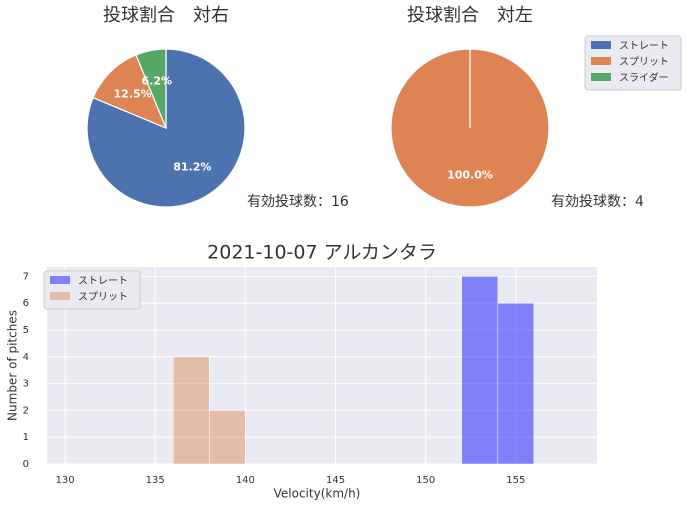  Describe the element at coordinates (26, 276) in the screenshot. I see `y-tick-label: 7` at that location.